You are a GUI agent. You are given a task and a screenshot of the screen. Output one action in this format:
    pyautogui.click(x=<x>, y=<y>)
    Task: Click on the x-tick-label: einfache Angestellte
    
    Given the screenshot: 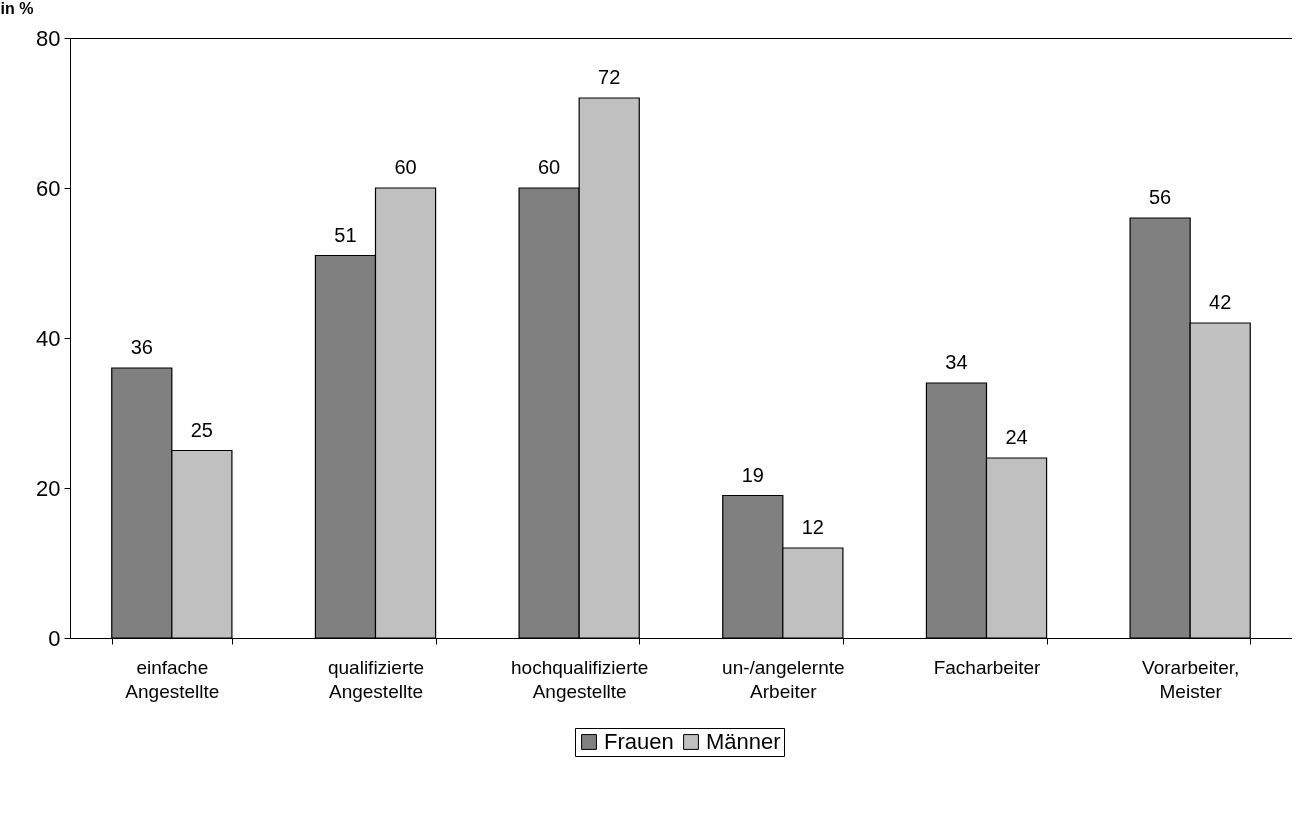 What is the action you would take?
    pyautogui.click(x=172, y=679)
    